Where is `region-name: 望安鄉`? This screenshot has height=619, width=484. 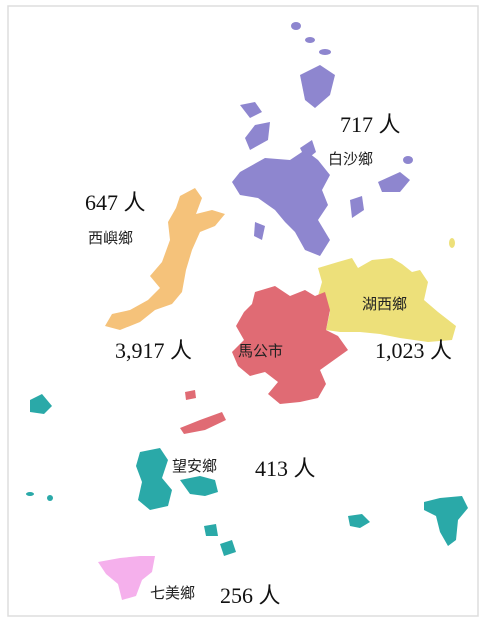 region-name: 望安鄉 is located at coordinates (194, 466).